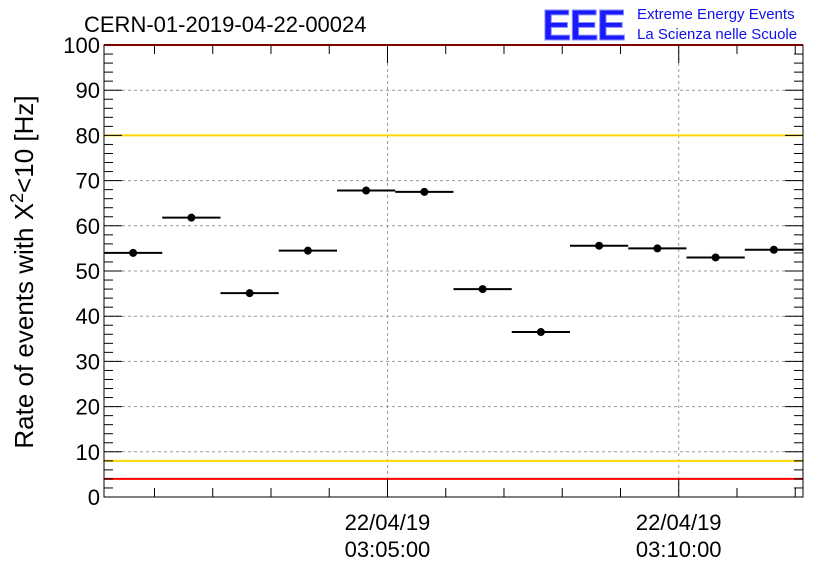  I want to click on y-axis-label-part: 2, so click(17, 198).